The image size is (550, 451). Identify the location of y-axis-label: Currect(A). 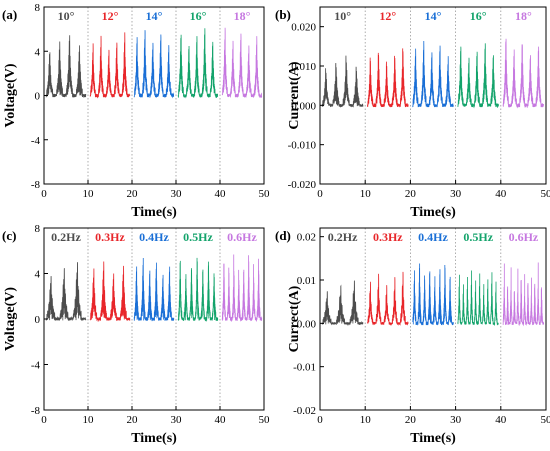
(294, 318).